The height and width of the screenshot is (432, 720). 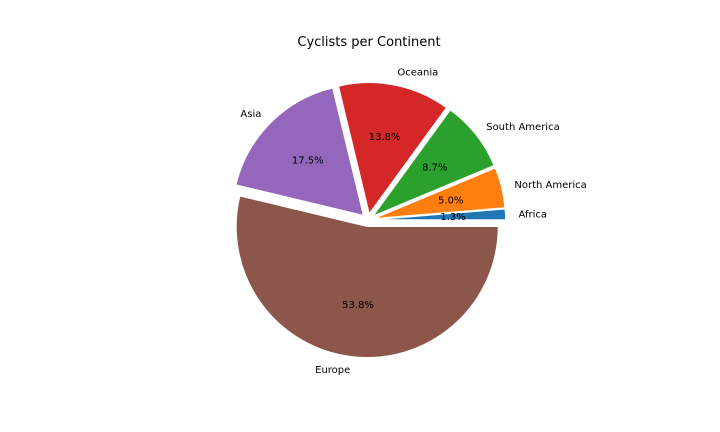 I want to click on slice-label-north-america: North America, so click(x=550, y=185).